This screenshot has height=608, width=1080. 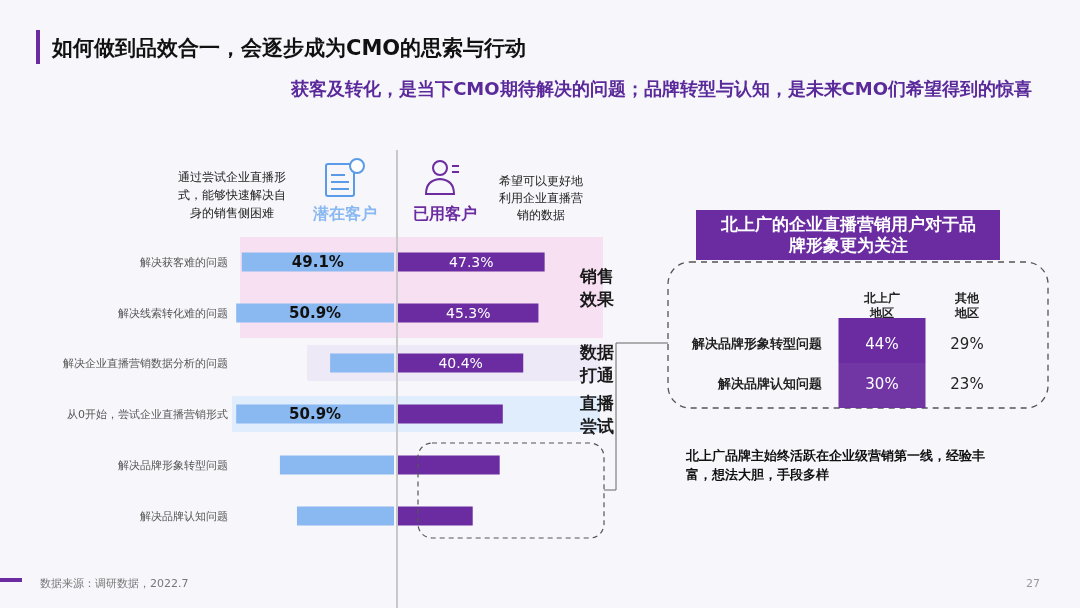 What do you see at coordinates (147, 414) in the screenshot?
I see `y-tick-label: 从0开始，尝试企业直播营销形式` at bounding box center [147, 414].